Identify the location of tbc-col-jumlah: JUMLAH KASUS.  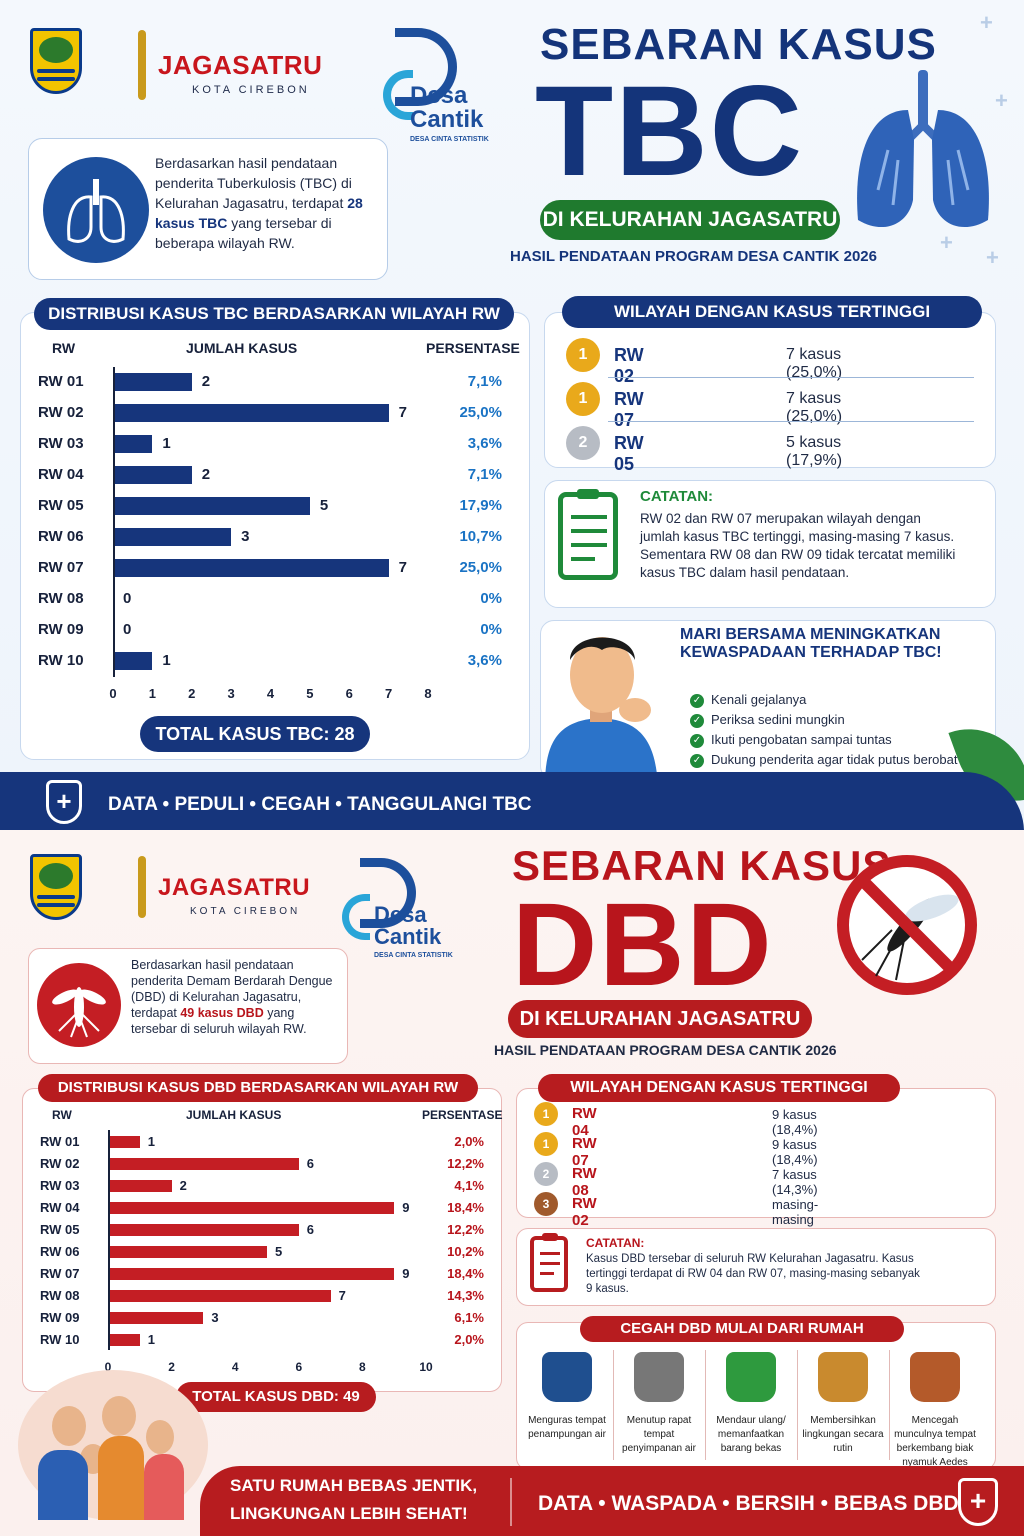
(242, 348).